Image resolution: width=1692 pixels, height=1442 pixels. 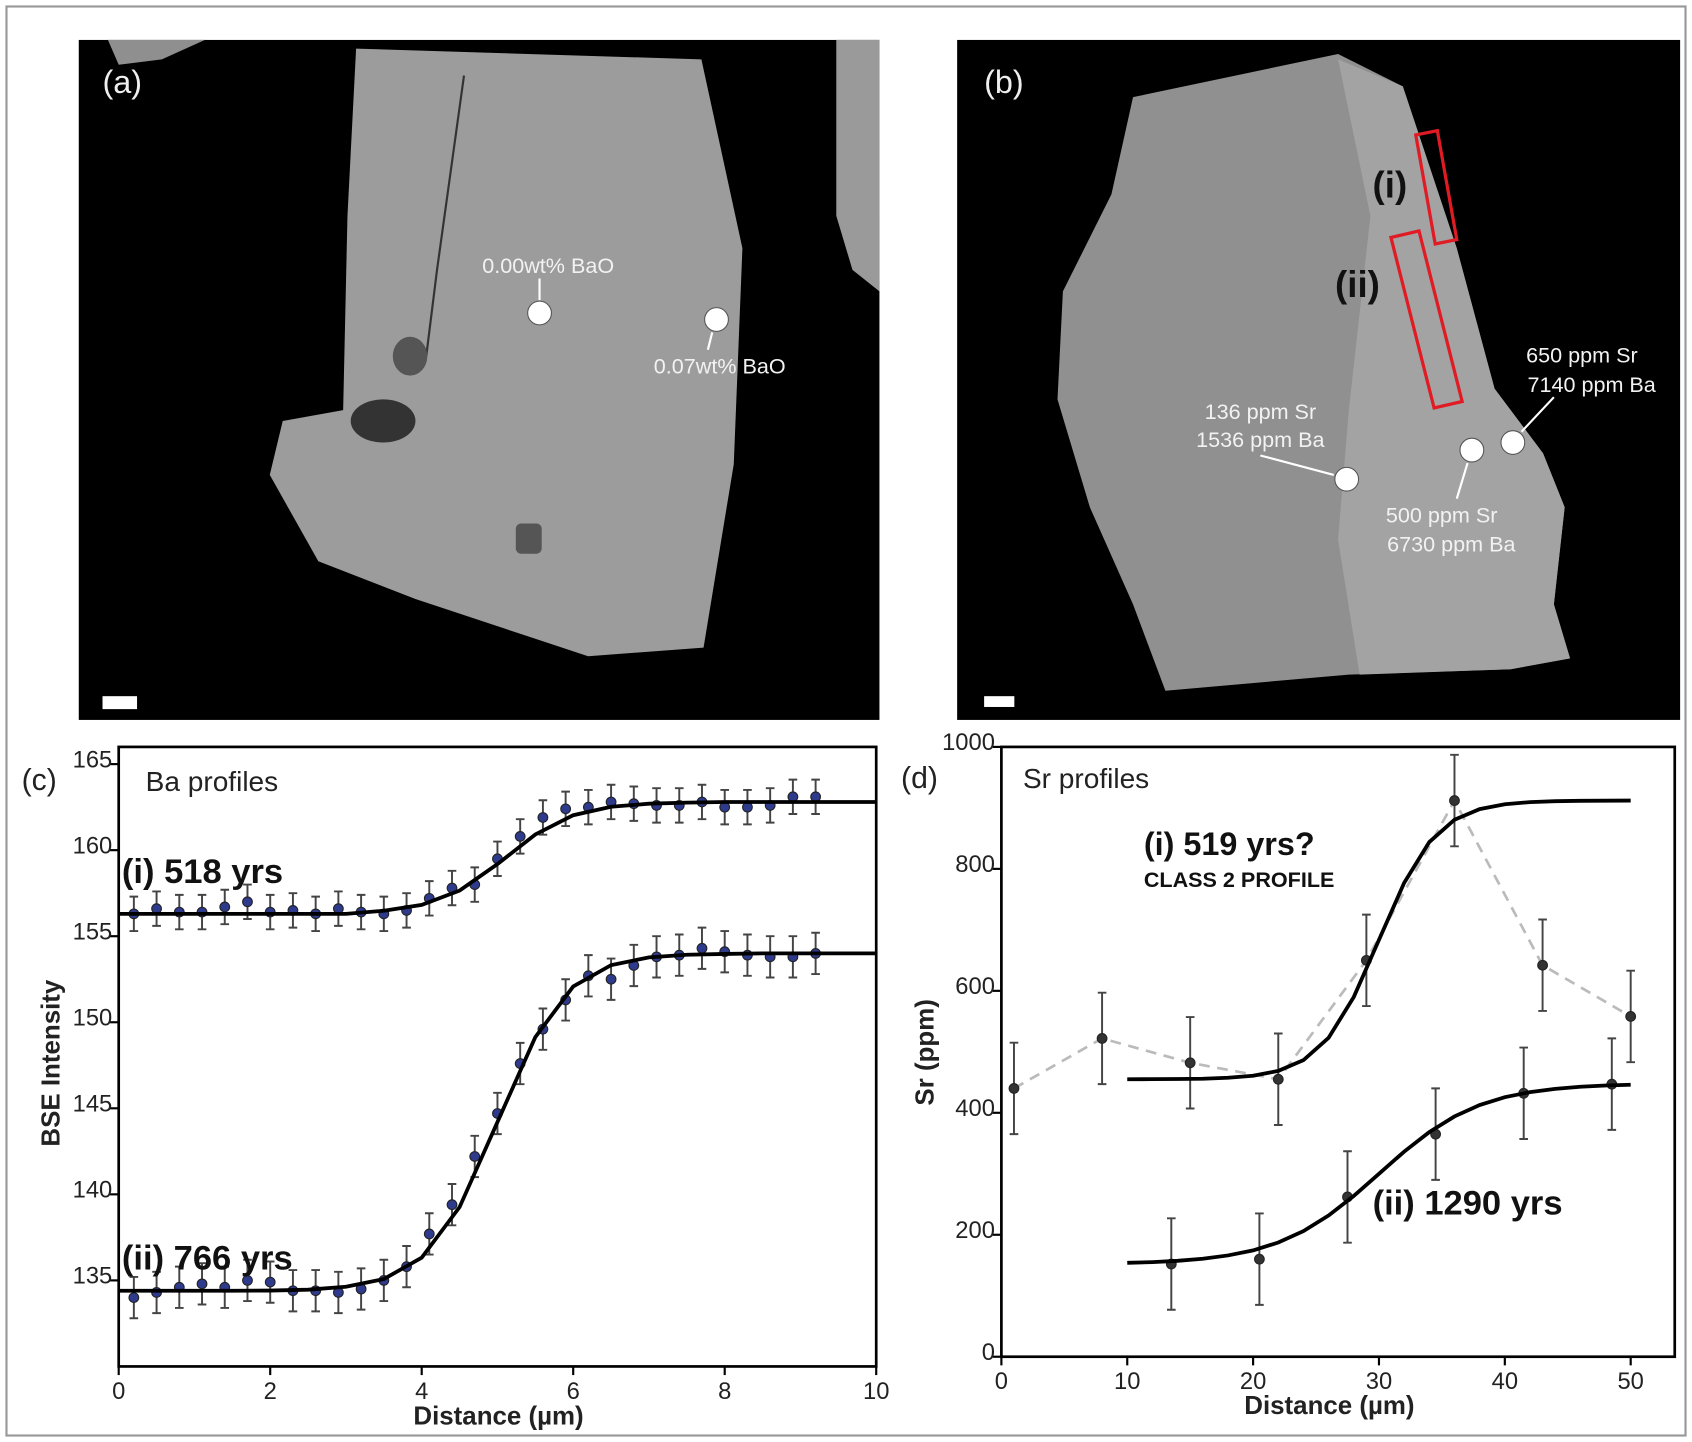 What do you see at coordinates (270, 1392) in the screenshot?
I see `x-tick-label: 2` at bounding box center [270, 1392].